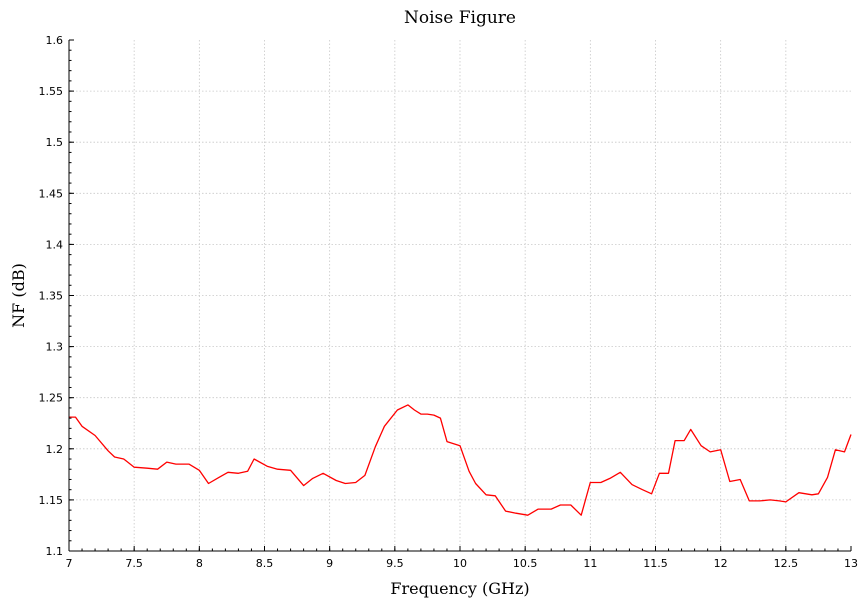 Image resolution: width=858 pixels, height=601 pixels. Describe the element at coordinates (55, 142) in the screenshot. I see `y-tick-label: 1.5` at that location.